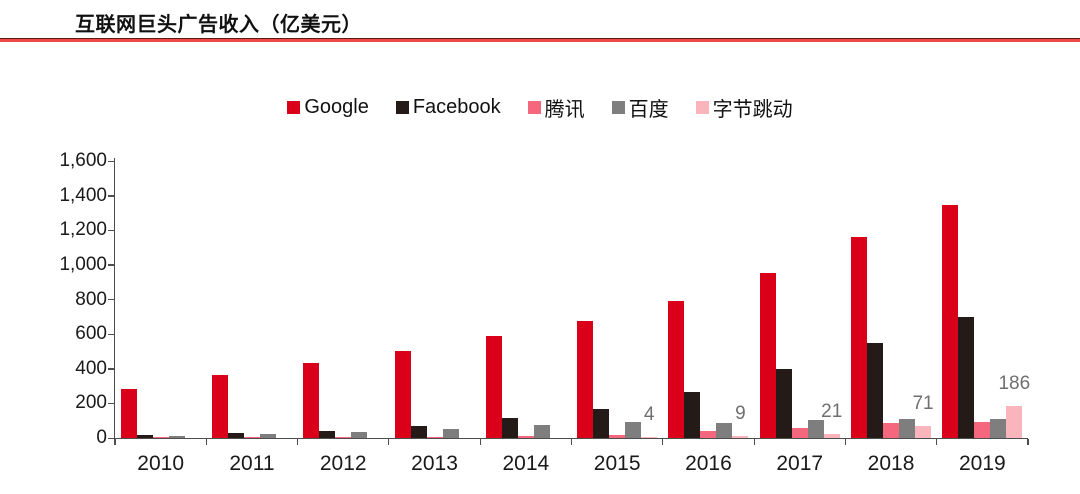 The height and width of the screenshot is (494, 1080). Describe the element at coordinates (160, 437) in the screenshot. I see `bar-tencent-2010` at that location.